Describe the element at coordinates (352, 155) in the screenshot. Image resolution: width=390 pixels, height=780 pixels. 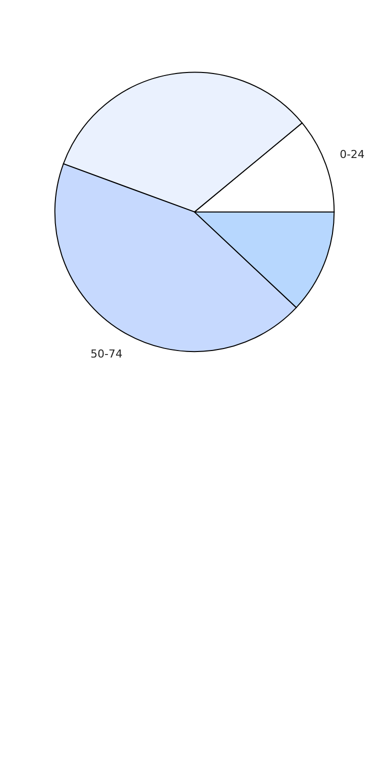
I see `slice-label: 0-24` at that location.